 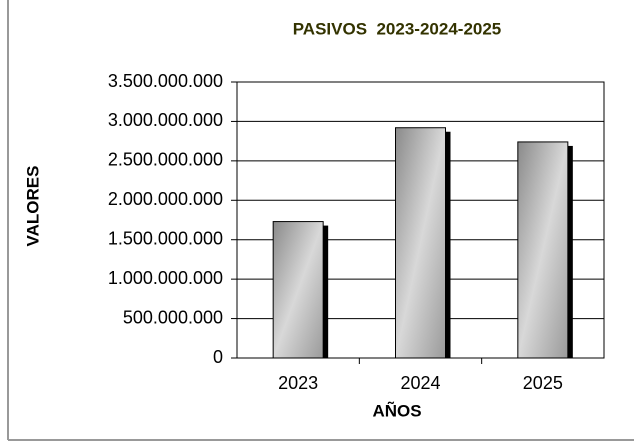 What do you see at coordinates (420, 383) in the screenshot?
I see `x-tick-label: 2024` at bounding box center [420, 383].